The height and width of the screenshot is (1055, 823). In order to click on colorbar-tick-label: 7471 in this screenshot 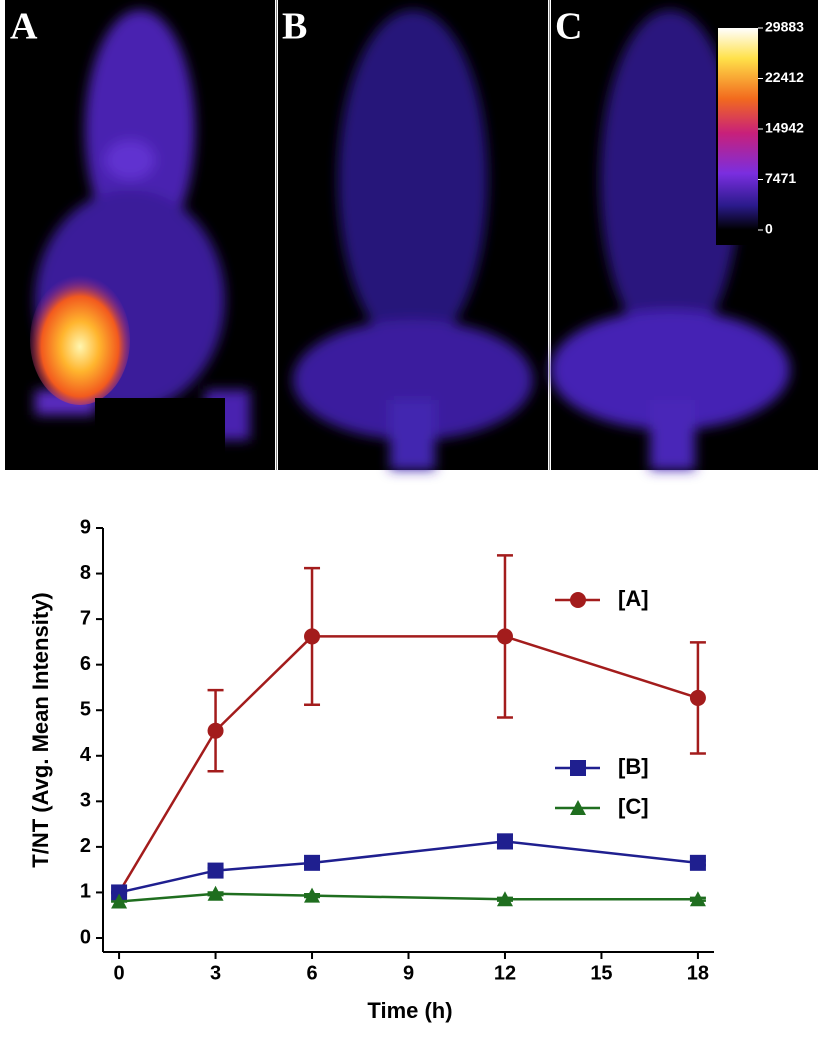, I will do `click(780, 178)`.